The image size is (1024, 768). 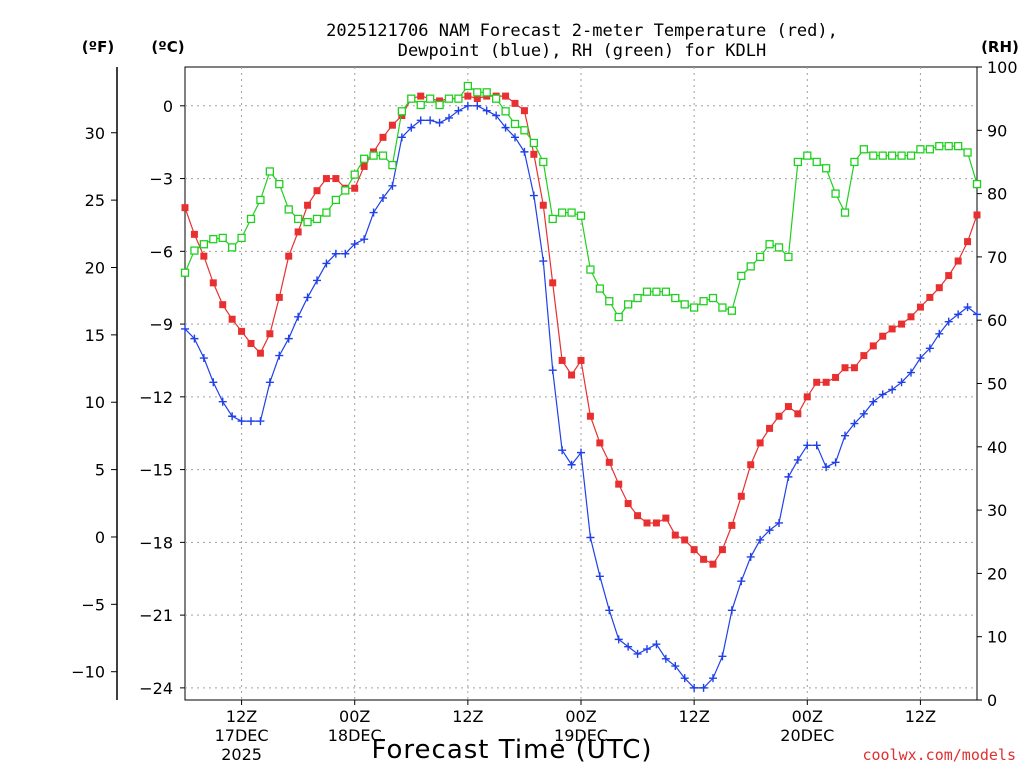 I want to click on fahrenheit-tick-label: 20, so click(x=95, y=267).